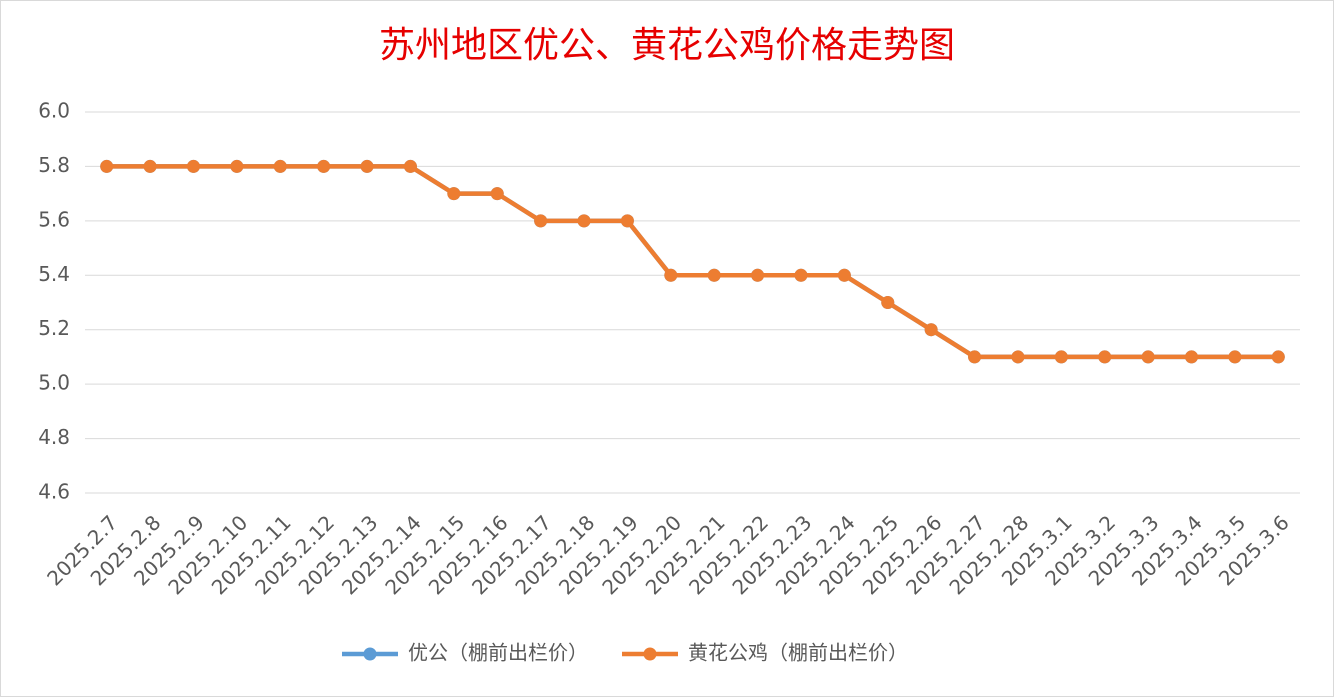  Describe the element at coordinates (498, 653) in the screenshot. I see `legend-label: 优公（棚前出栏价）` at that location.